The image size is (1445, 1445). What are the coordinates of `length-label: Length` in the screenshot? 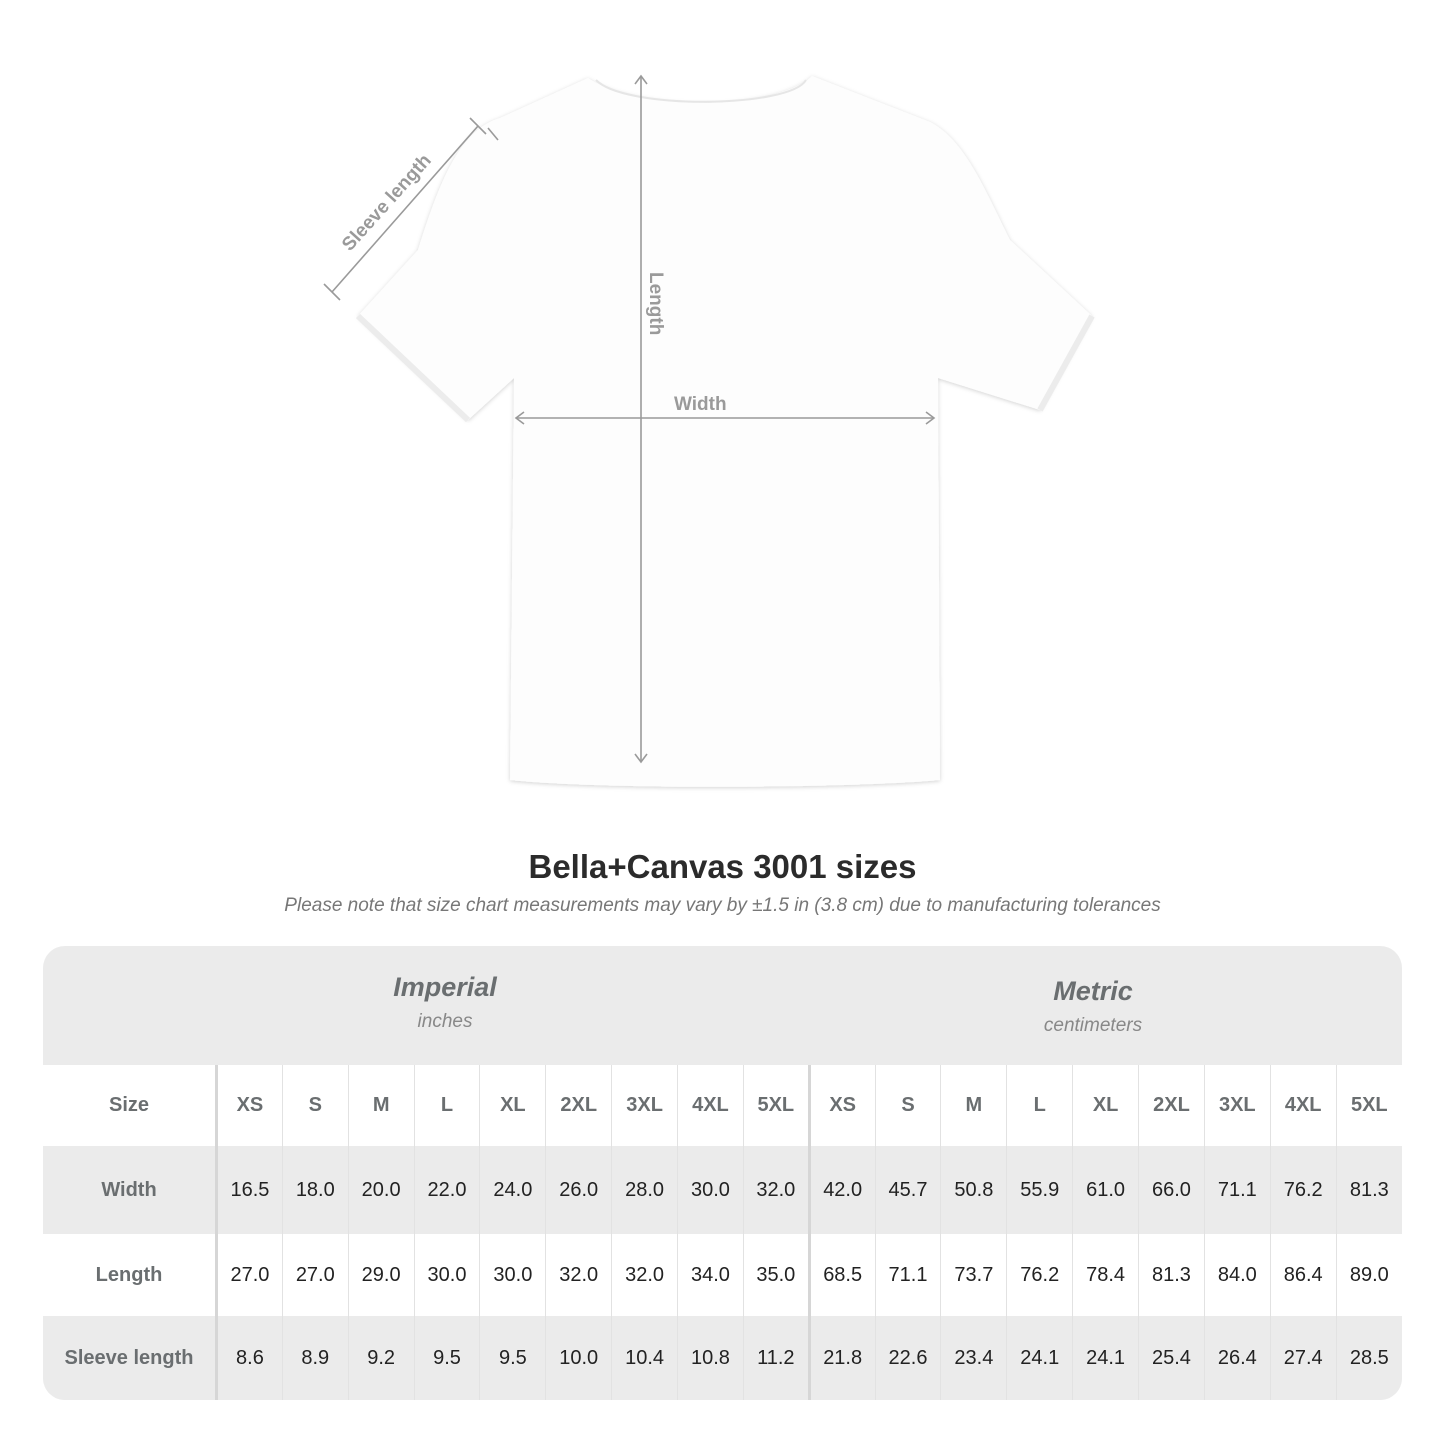 It's located at (655, 303).